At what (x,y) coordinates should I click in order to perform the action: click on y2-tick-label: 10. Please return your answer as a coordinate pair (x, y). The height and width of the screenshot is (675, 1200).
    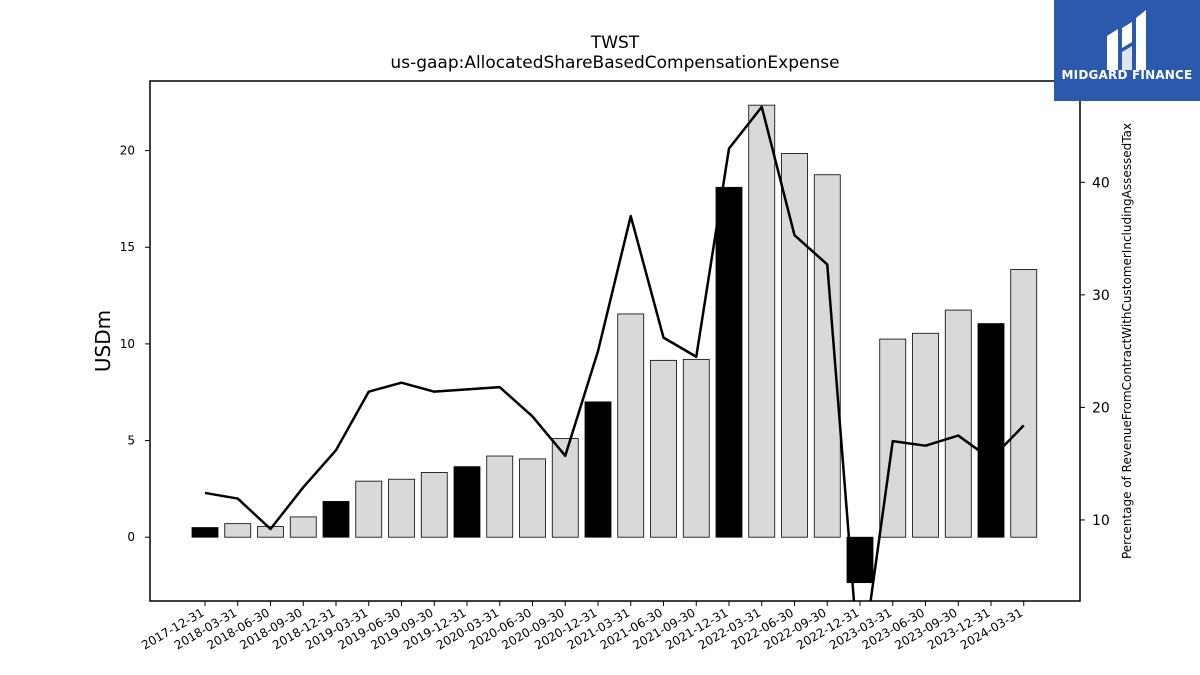
    Looking at the image, I should click on (1101, 521).